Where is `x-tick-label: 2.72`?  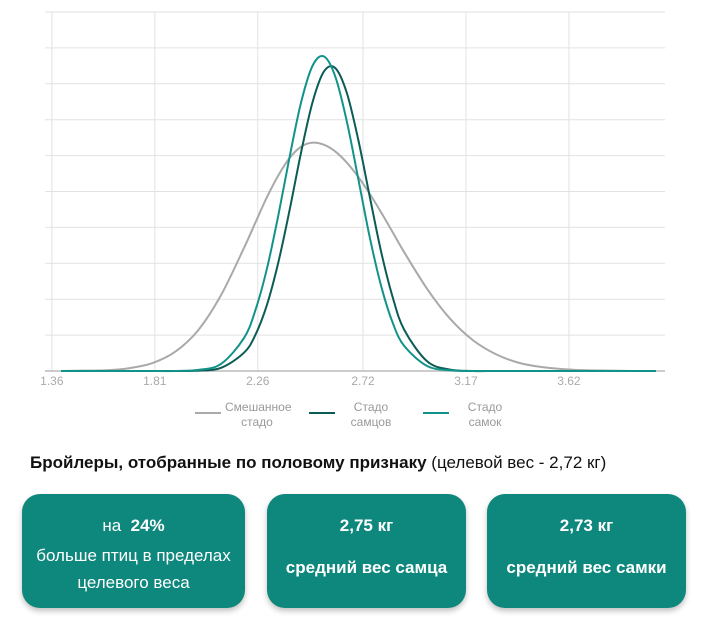 x-tick-label: 2.72 is located at coordinates (363, 381).